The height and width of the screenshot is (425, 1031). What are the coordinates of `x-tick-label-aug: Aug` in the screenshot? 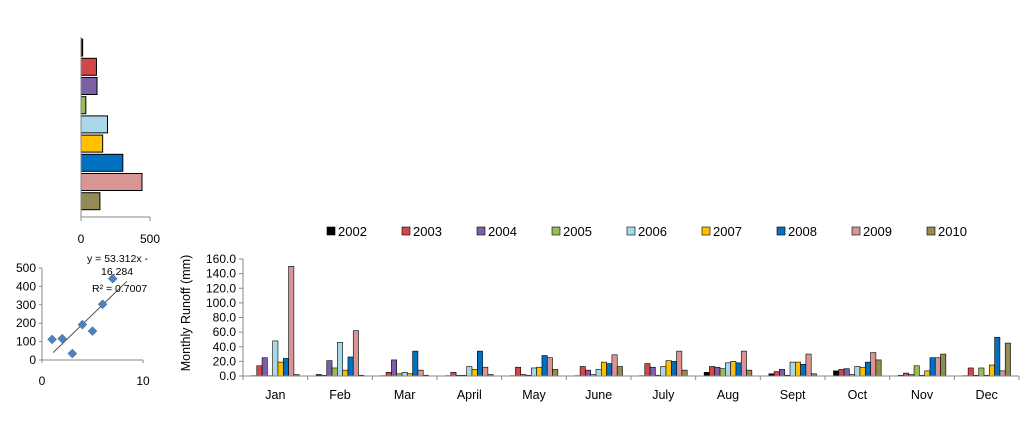 It's located at (728, 395).